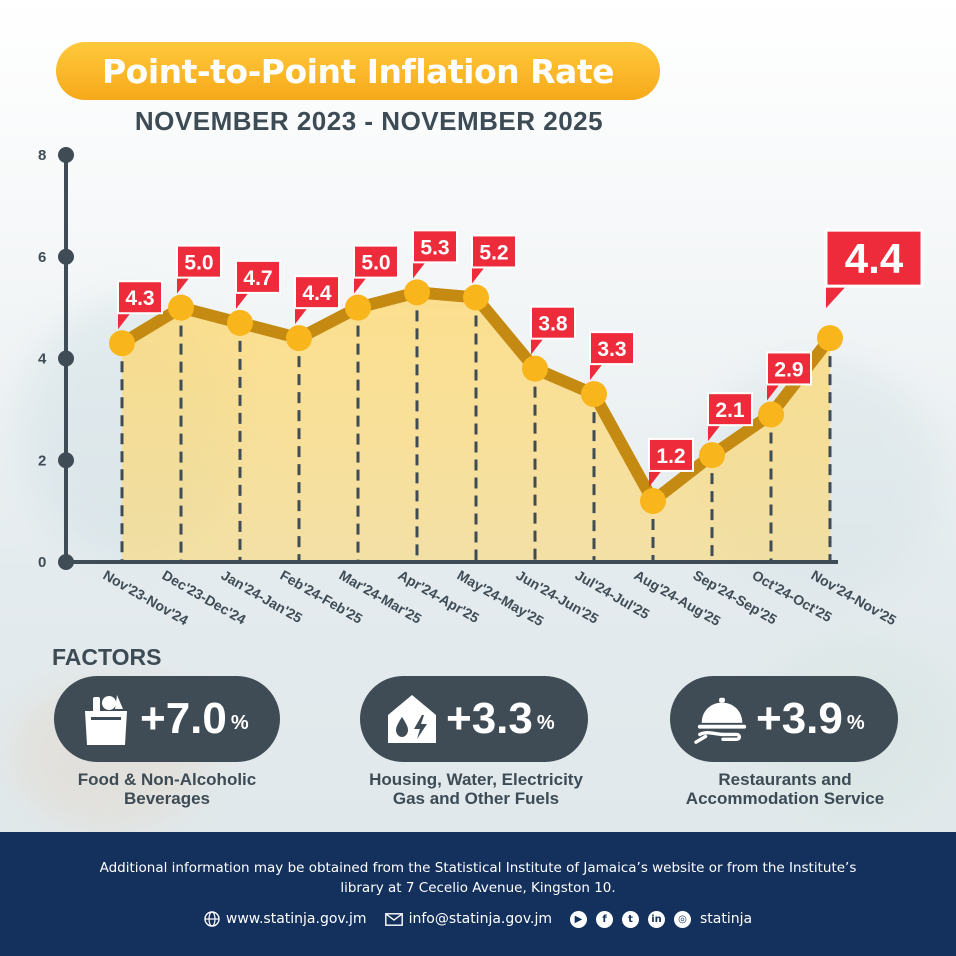  What do you see at coordinates (476, 798) in the screenshot?
I see `factor-housing-label-line: Gas and Other Fuels` at bounding box center [476, 798].